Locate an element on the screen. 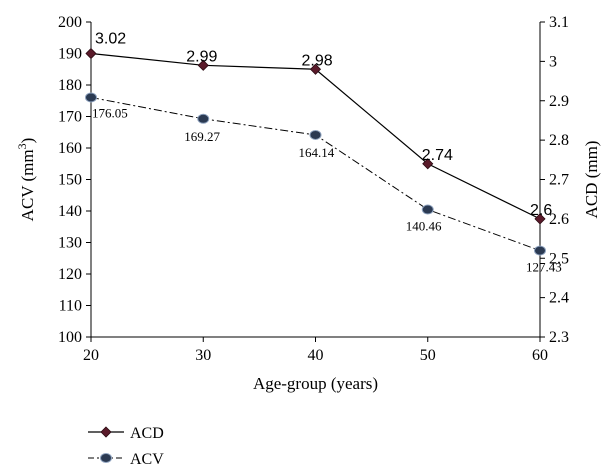  y-left-tick-label: 120 is located at coordinates (70, 274).